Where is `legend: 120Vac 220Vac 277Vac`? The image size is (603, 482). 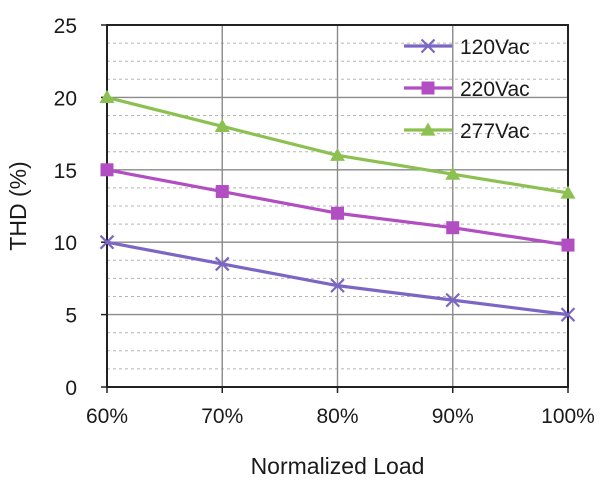
legend: 120Vac 220Vac 277Vac is located at coordinates (467, 89).